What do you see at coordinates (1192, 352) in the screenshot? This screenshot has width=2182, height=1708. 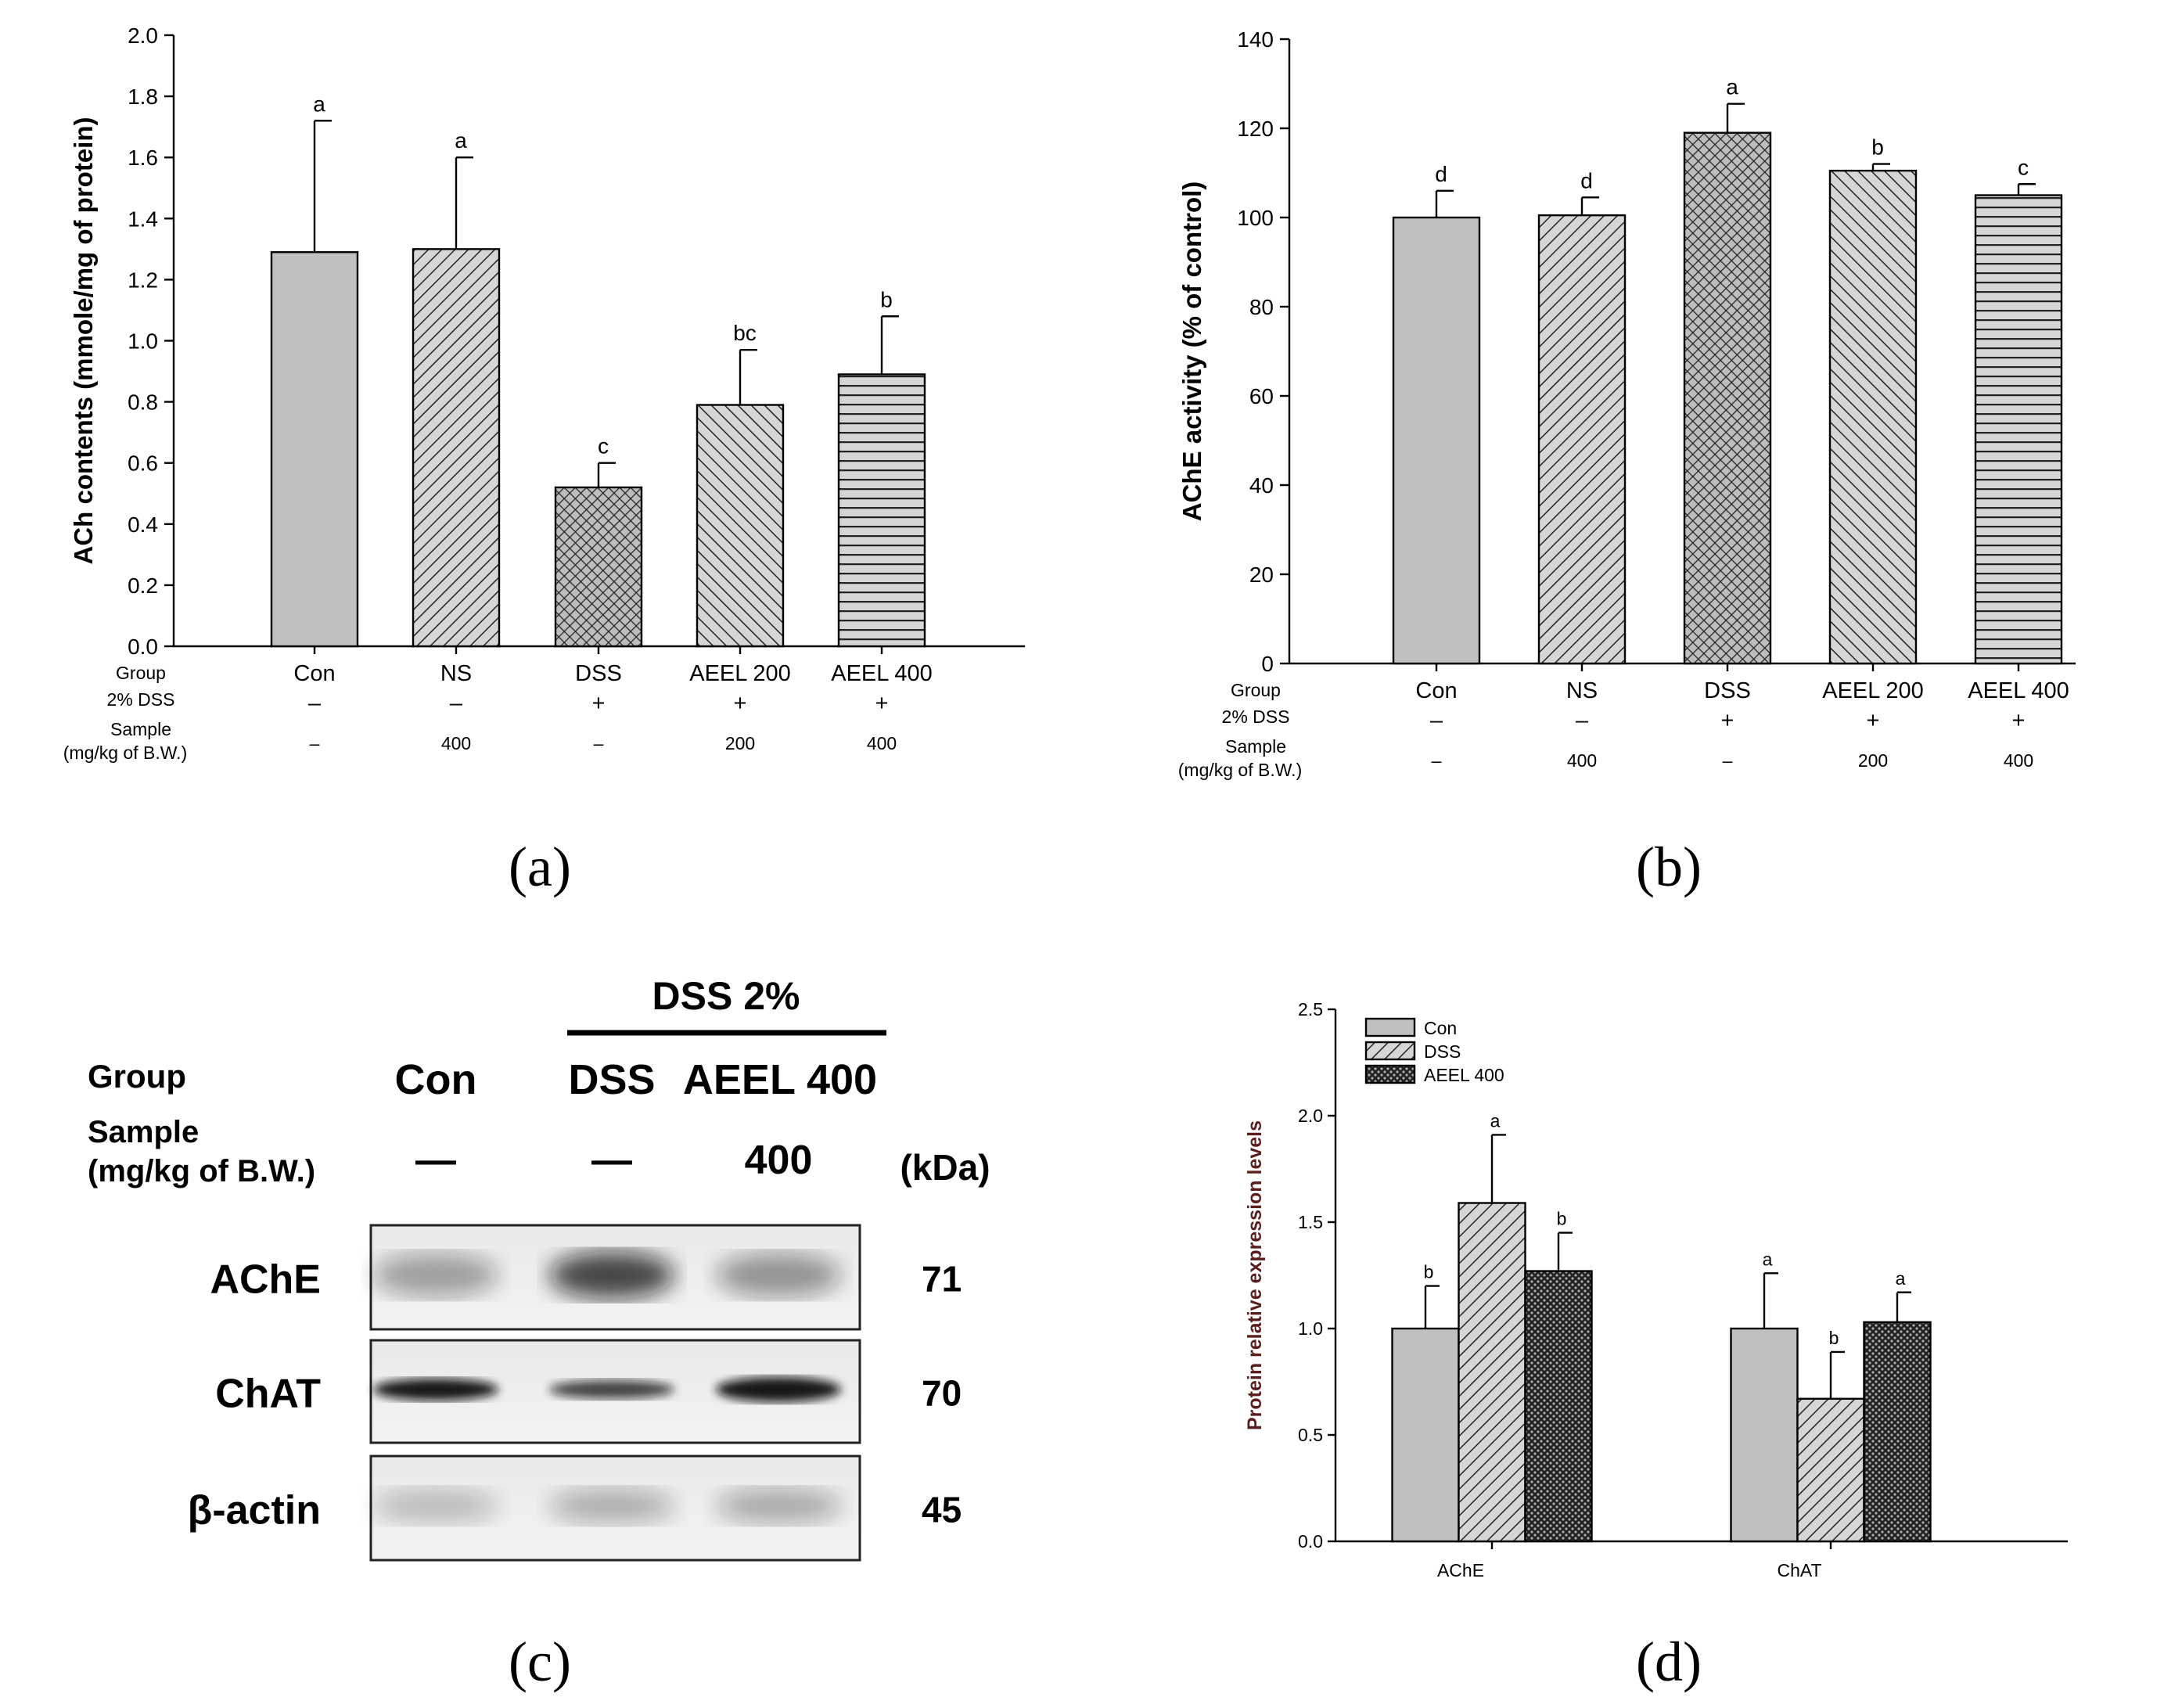 I see `y-axis-label: AChE activity (% of control)` at bounding box center [1192, 352].